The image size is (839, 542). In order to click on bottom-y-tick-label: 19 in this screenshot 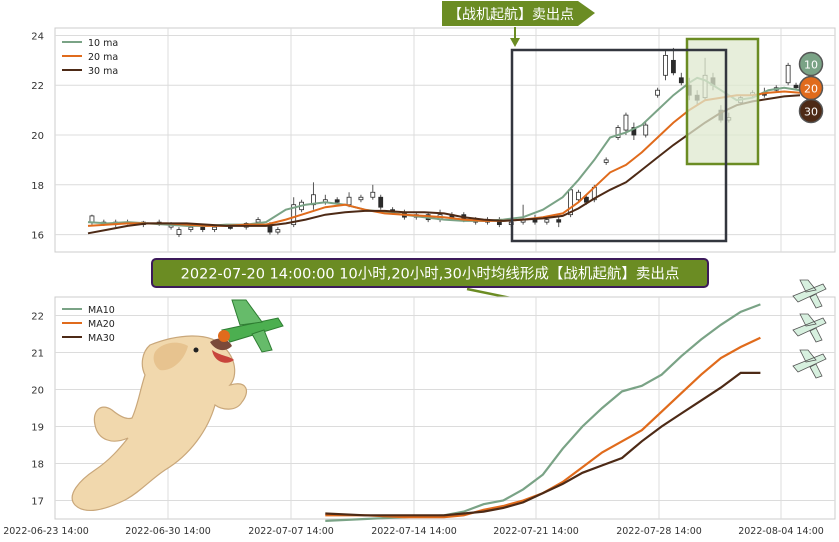, I will do `click(37, 428)`.